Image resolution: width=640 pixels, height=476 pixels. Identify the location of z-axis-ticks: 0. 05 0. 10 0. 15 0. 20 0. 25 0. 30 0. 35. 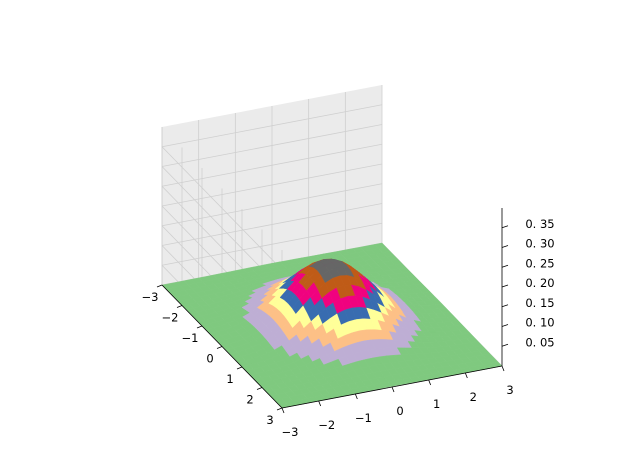
(528, 283).